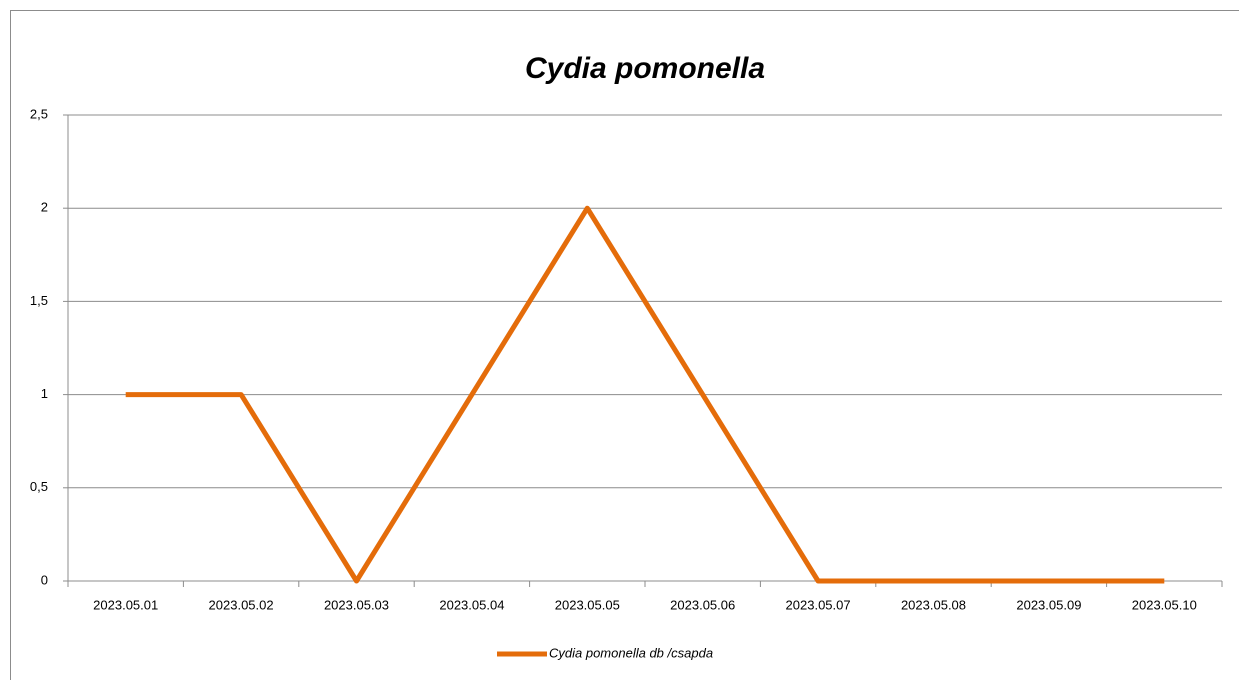 Image resolution: width=1239 pixels, height=680 pixels. I want to click on x-tick-label: 2023.05.01, so click(125, 604).